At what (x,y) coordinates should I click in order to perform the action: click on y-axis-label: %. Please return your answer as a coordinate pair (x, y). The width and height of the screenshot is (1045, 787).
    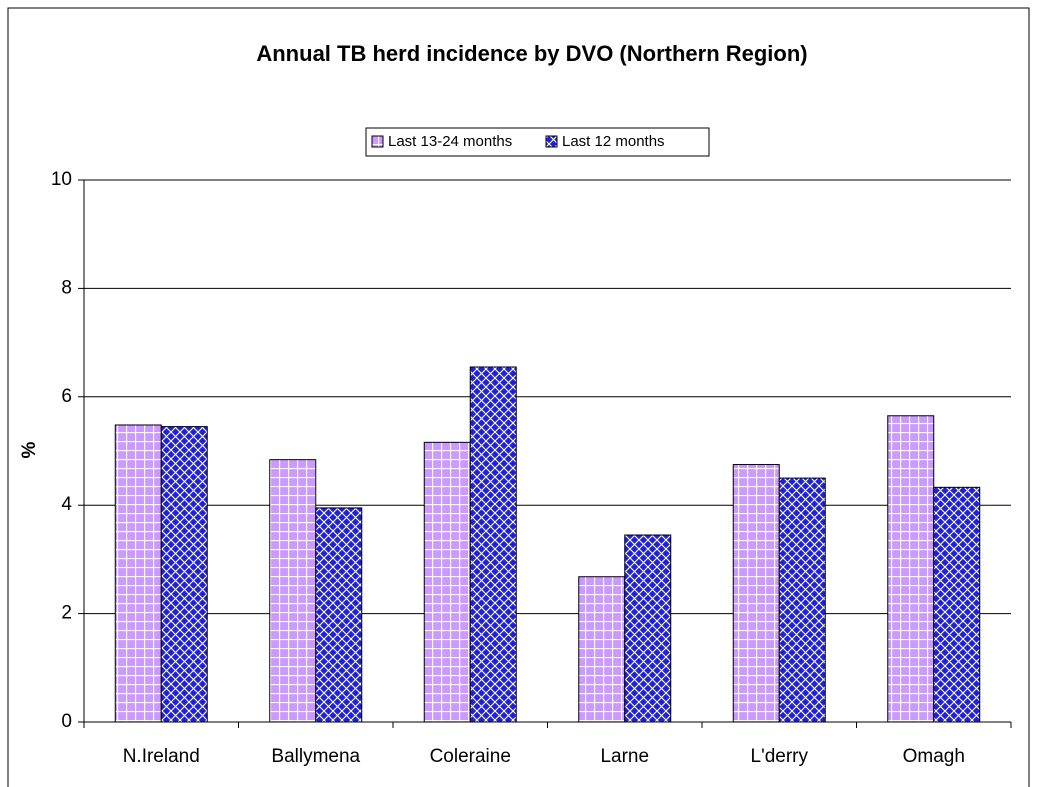
    Looking at the image, I should click on (29, 449).